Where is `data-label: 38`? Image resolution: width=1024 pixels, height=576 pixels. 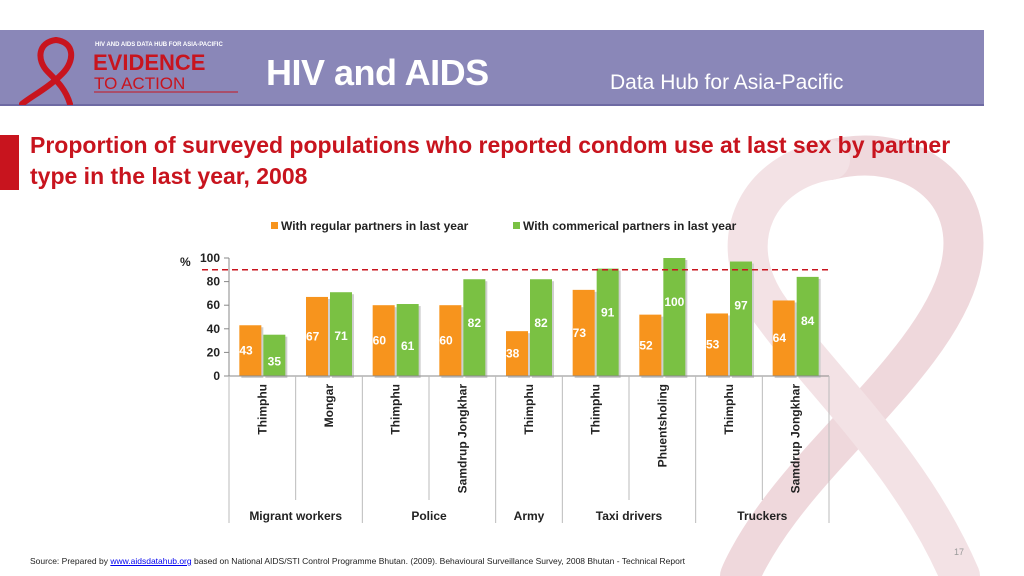 data-label: 38 is located at coordinates (513, 354).